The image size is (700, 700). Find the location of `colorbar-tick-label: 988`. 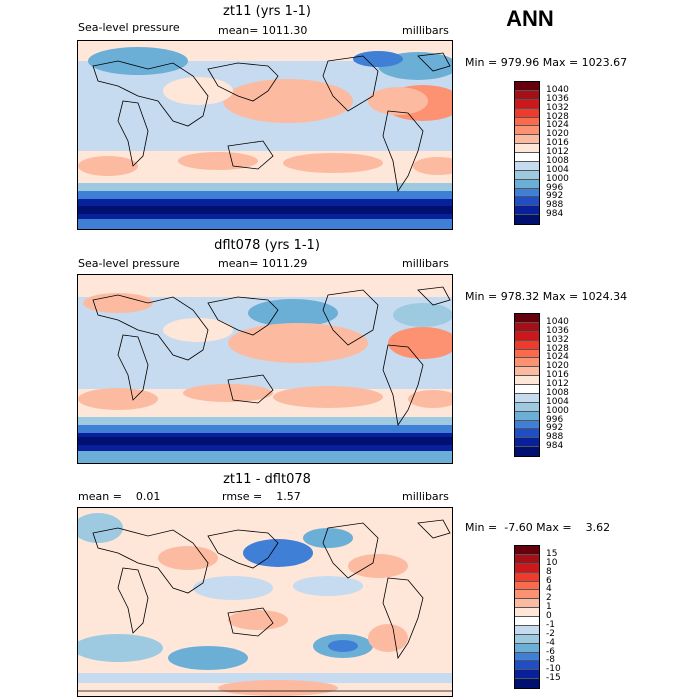

colorbar-tick-label: 988 is located at coordinates (555, 437).